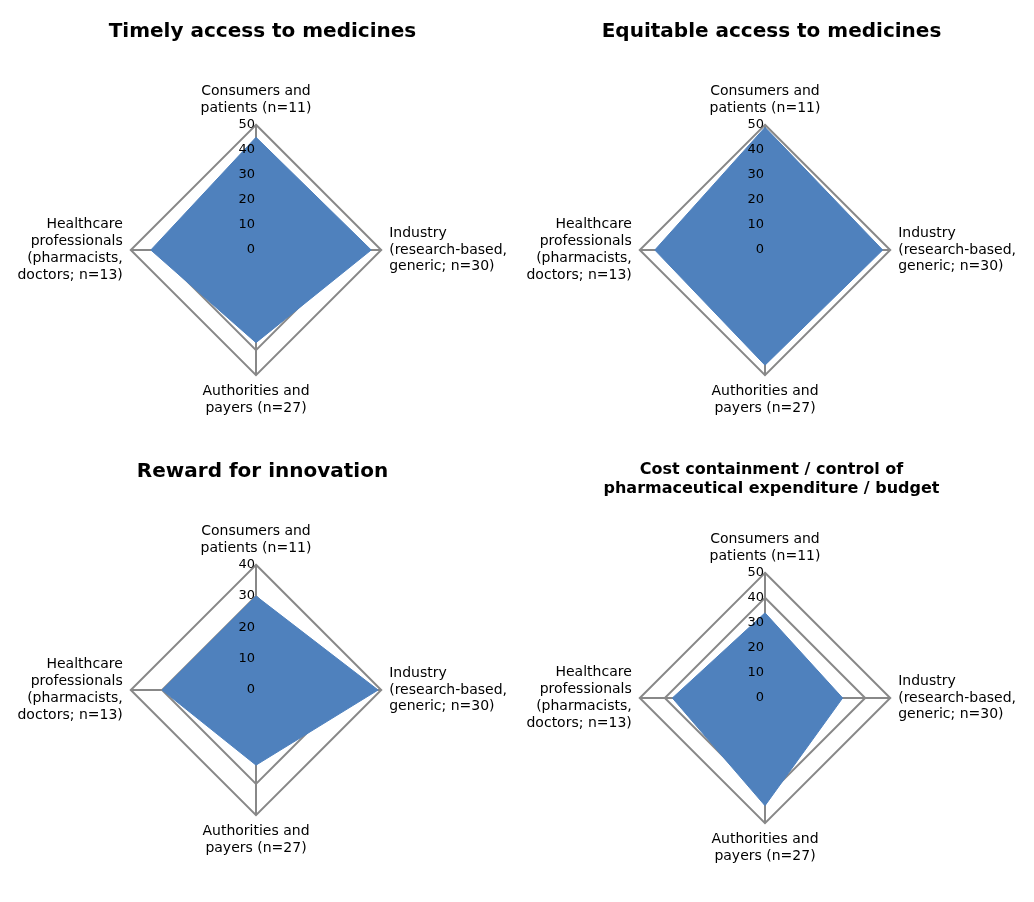 This screenshot has width=1034, height=902. Describe the element at coordinates (262, 30) in the screenshot. I see `chart-title: Timely access to medicines` at that location.